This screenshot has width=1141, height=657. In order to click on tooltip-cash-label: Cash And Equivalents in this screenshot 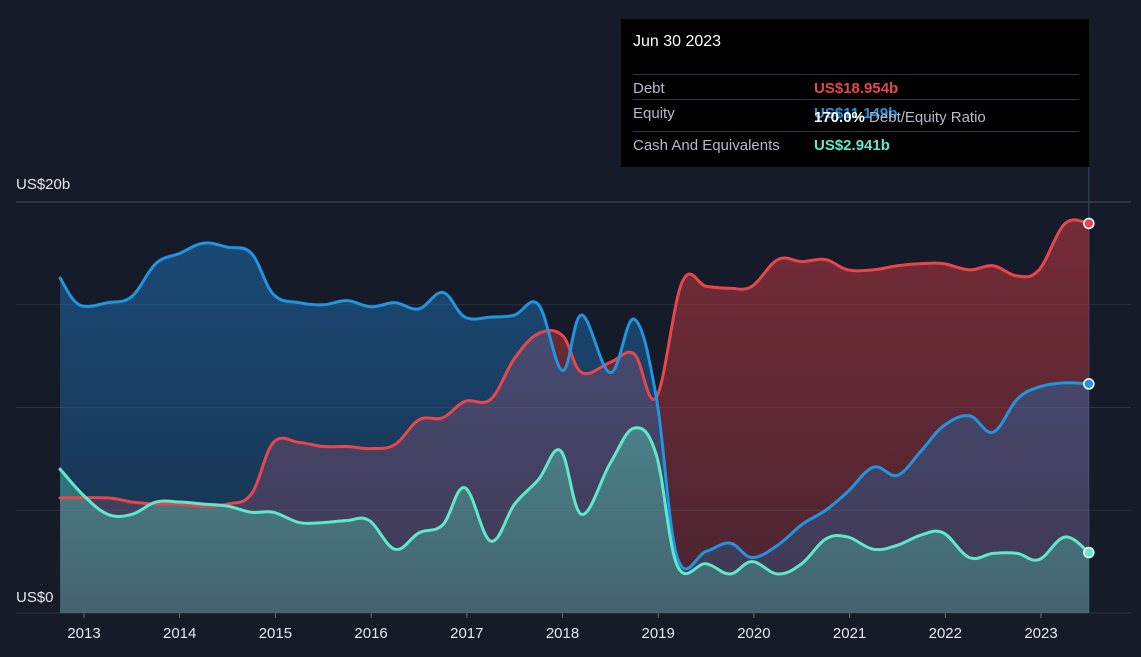, I will do `click(706, 145)`.